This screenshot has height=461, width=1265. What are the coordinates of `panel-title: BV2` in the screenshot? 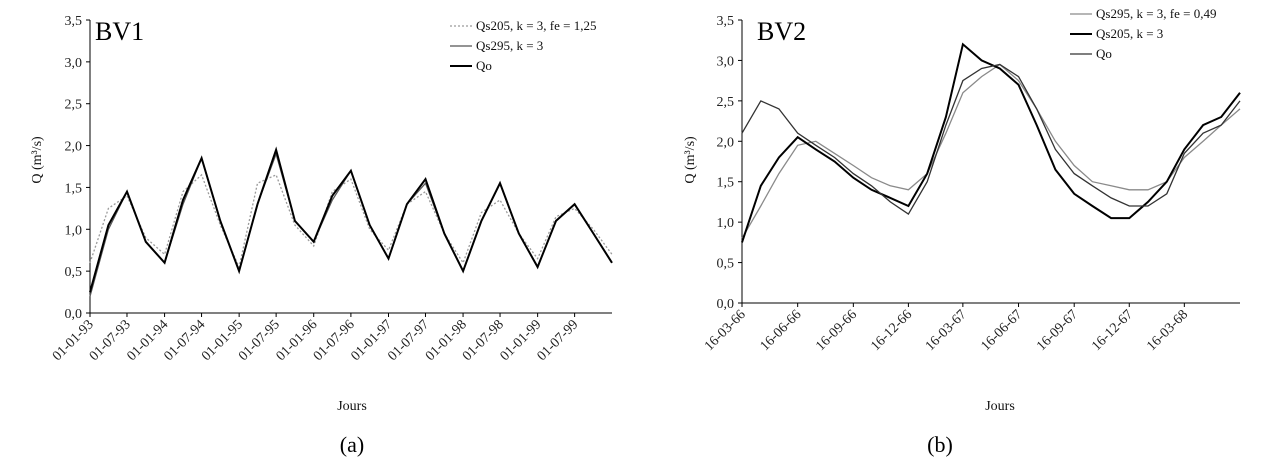 It's located at (781, 31).